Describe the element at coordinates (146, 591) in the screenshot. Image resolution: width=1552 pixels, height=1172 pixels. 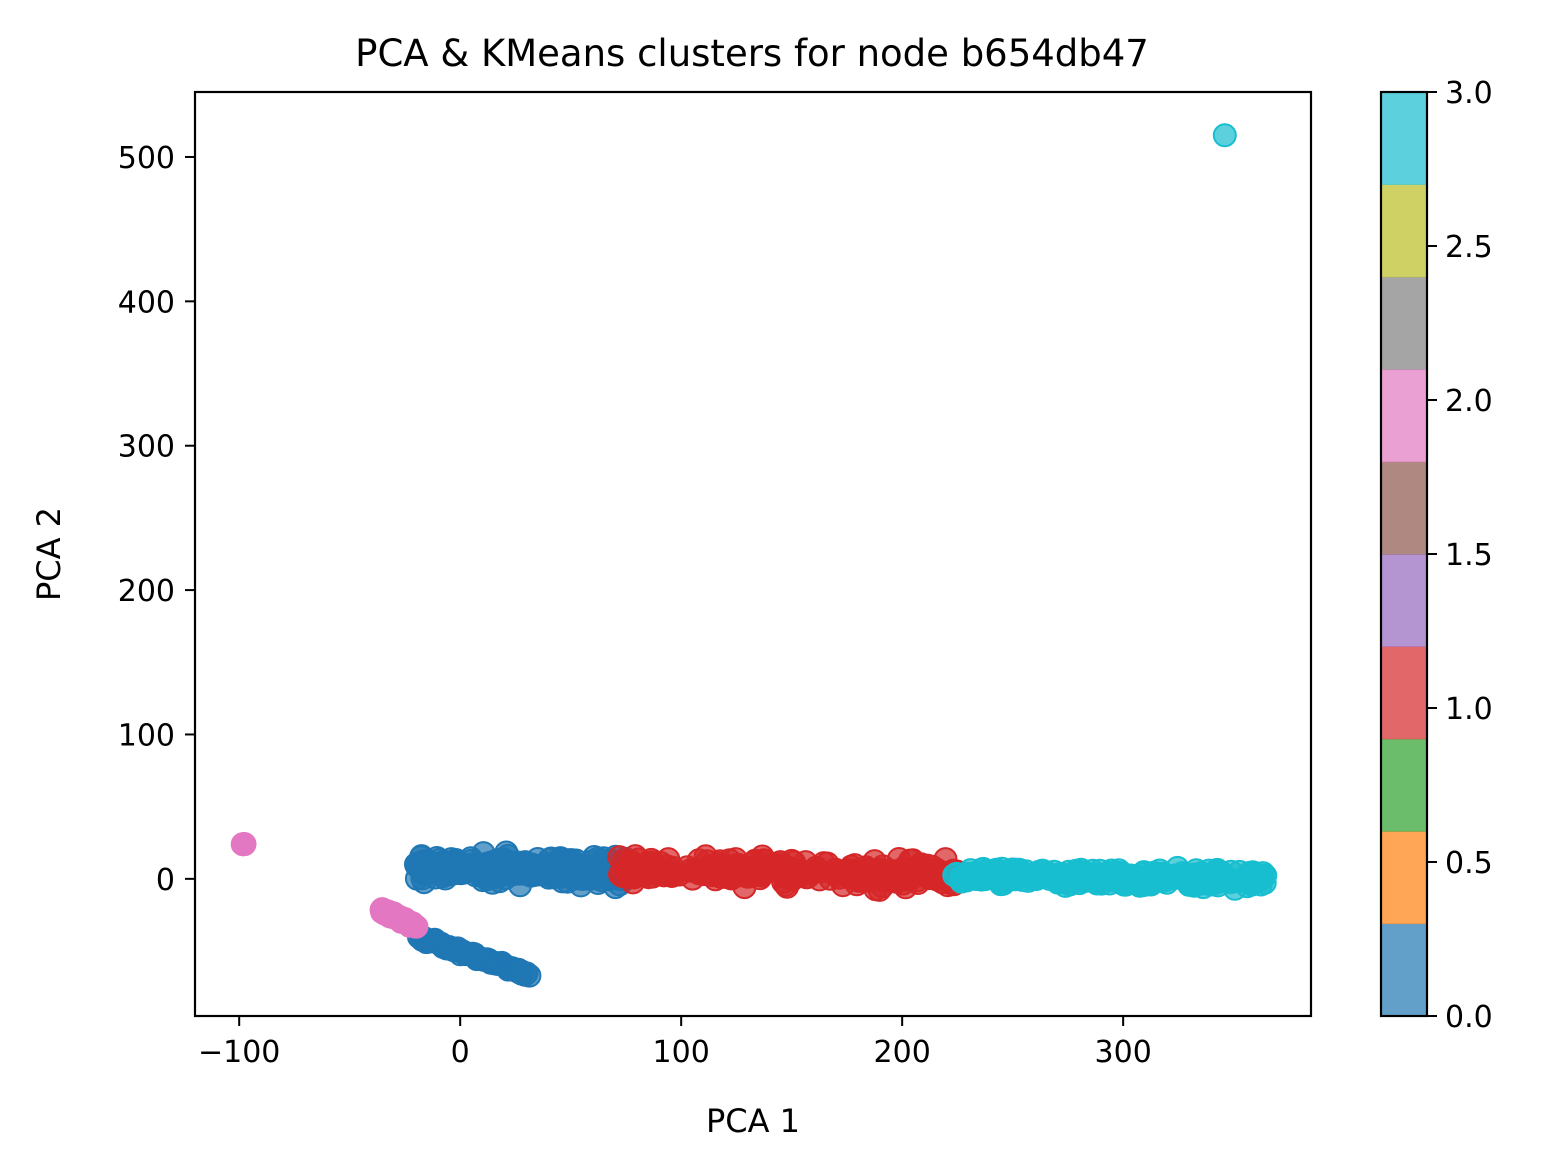
I see `y-tick-label: 200` at that location.